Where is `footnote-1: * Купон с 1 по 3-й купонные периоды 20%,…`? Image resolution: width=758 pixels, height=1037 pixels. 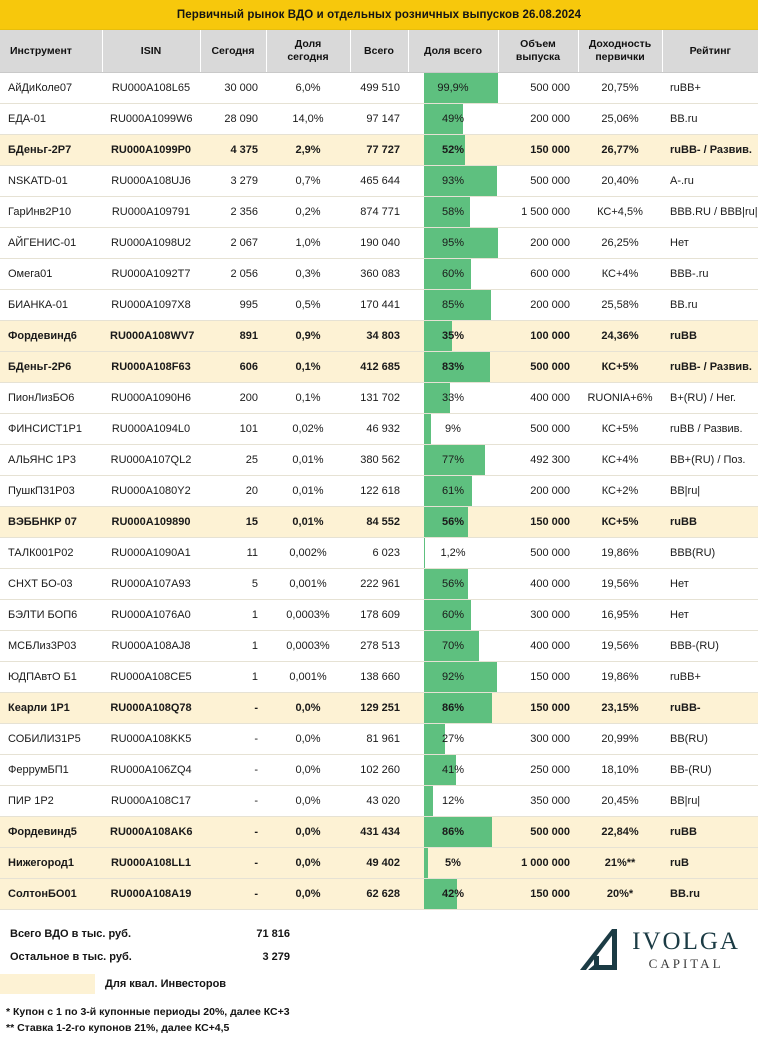 footnote-1: * Купон с 1 по 3-й купонные периоды 20%,… is located at coordinates (148, 1012).